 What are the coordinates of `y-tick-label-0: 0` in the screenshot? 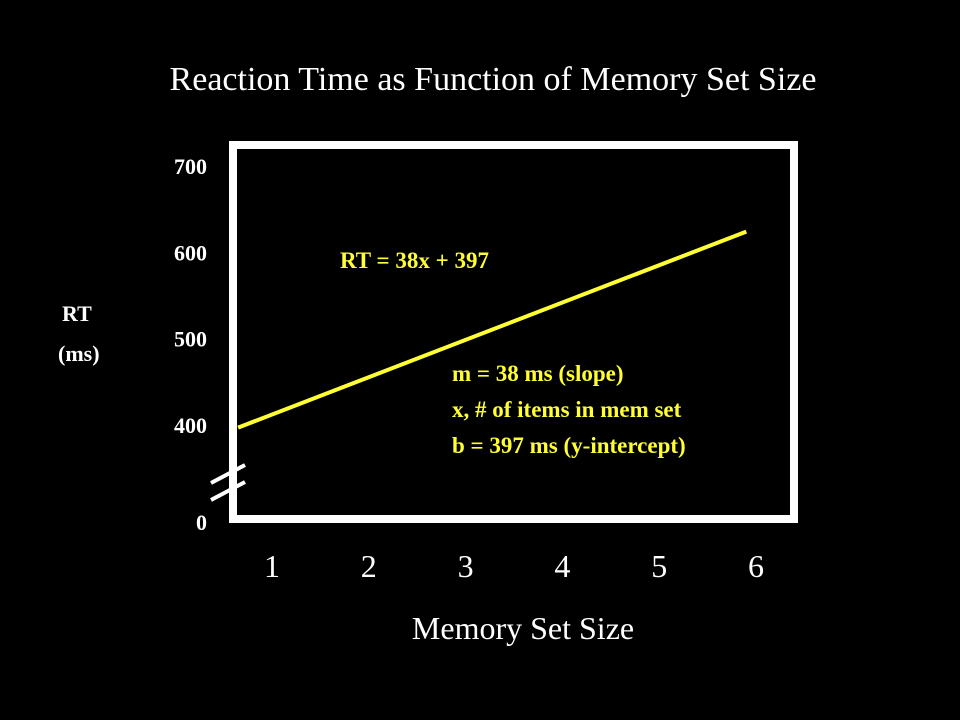 It's located at (201, 522).